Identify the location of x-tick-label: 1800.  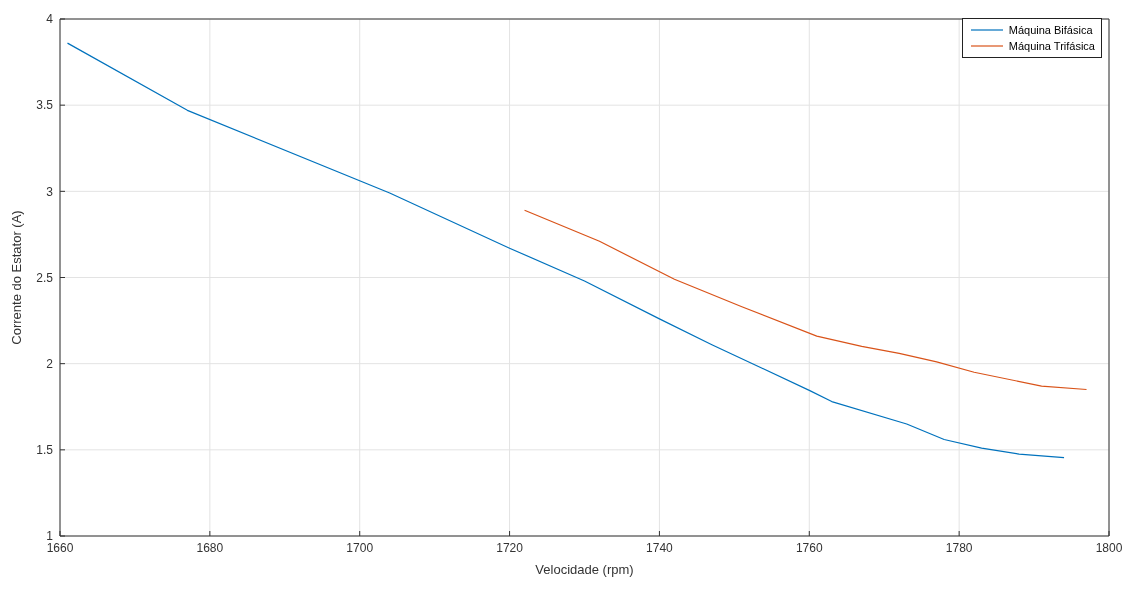
(1109, 547).